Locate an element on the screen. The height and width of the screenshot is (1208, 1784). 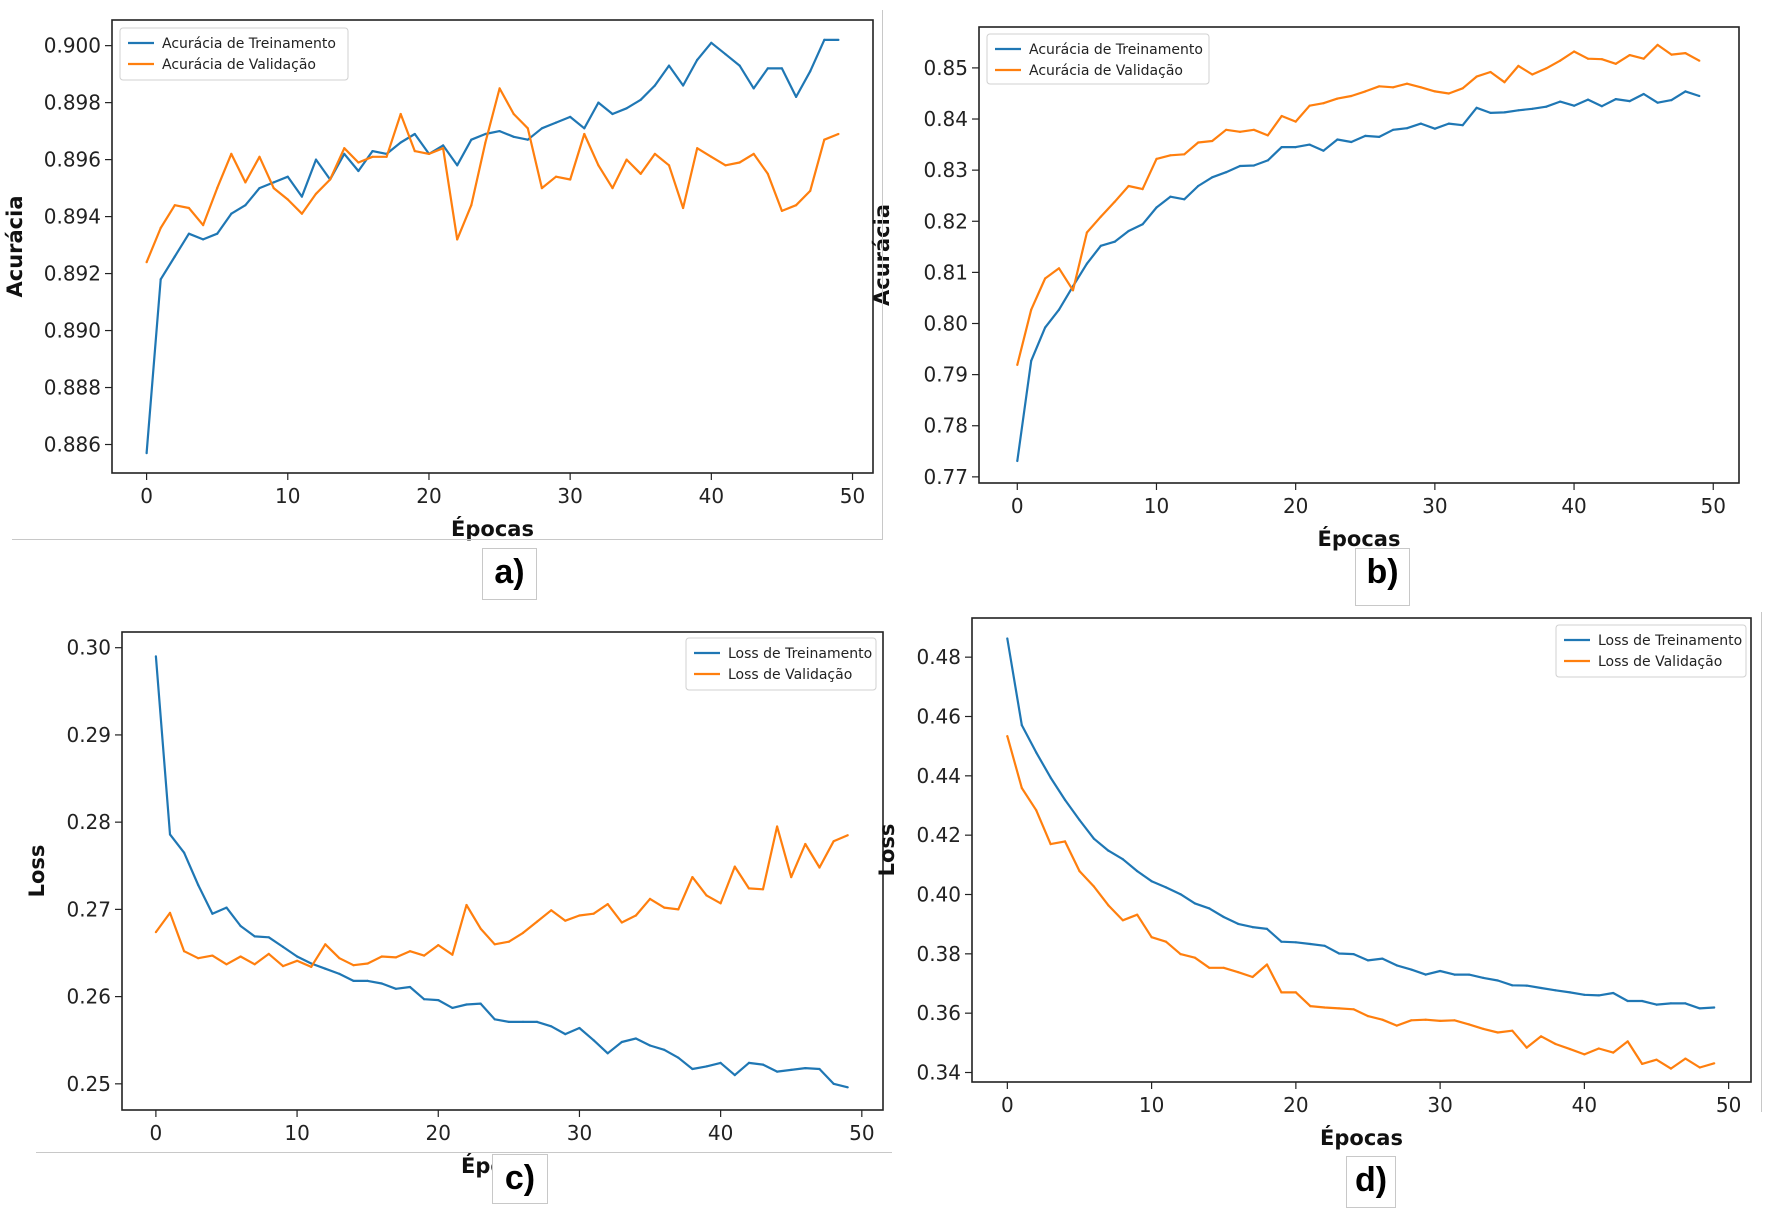
y-tick-label: 0.46 is located at coordinates (938, 716).